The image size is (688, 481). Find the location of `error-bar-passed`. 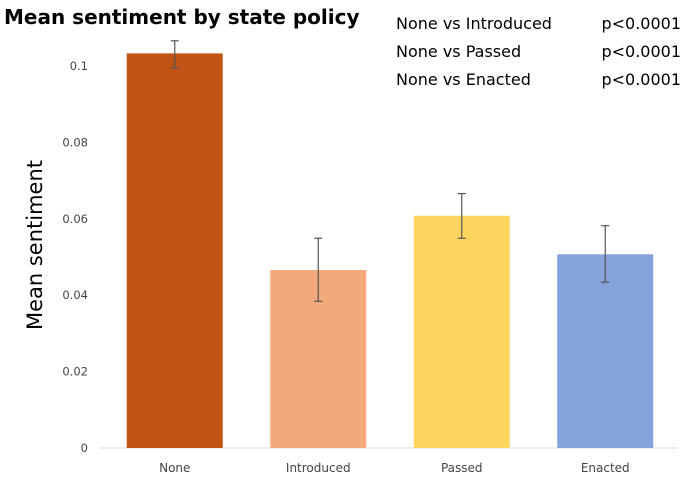

error-bar-passed is located at coordinates (461, 215).